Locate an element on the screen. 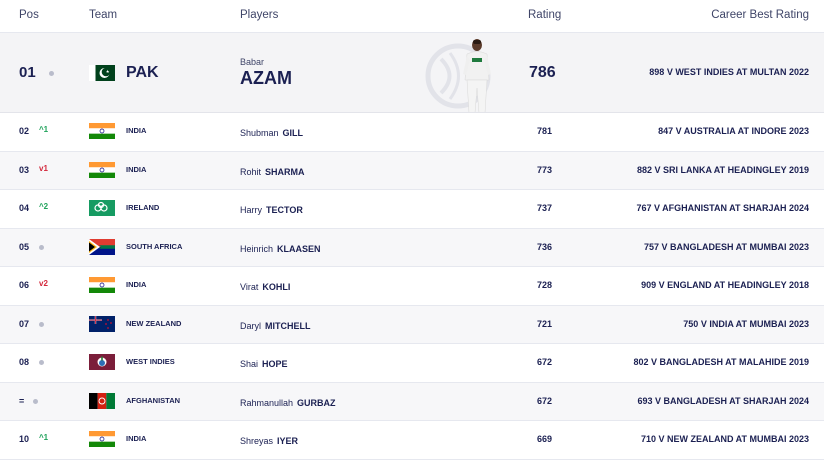  row-career-best: 847 V AUSTRALIA AT INDORE 2023 is located at coordinates (733, 131).